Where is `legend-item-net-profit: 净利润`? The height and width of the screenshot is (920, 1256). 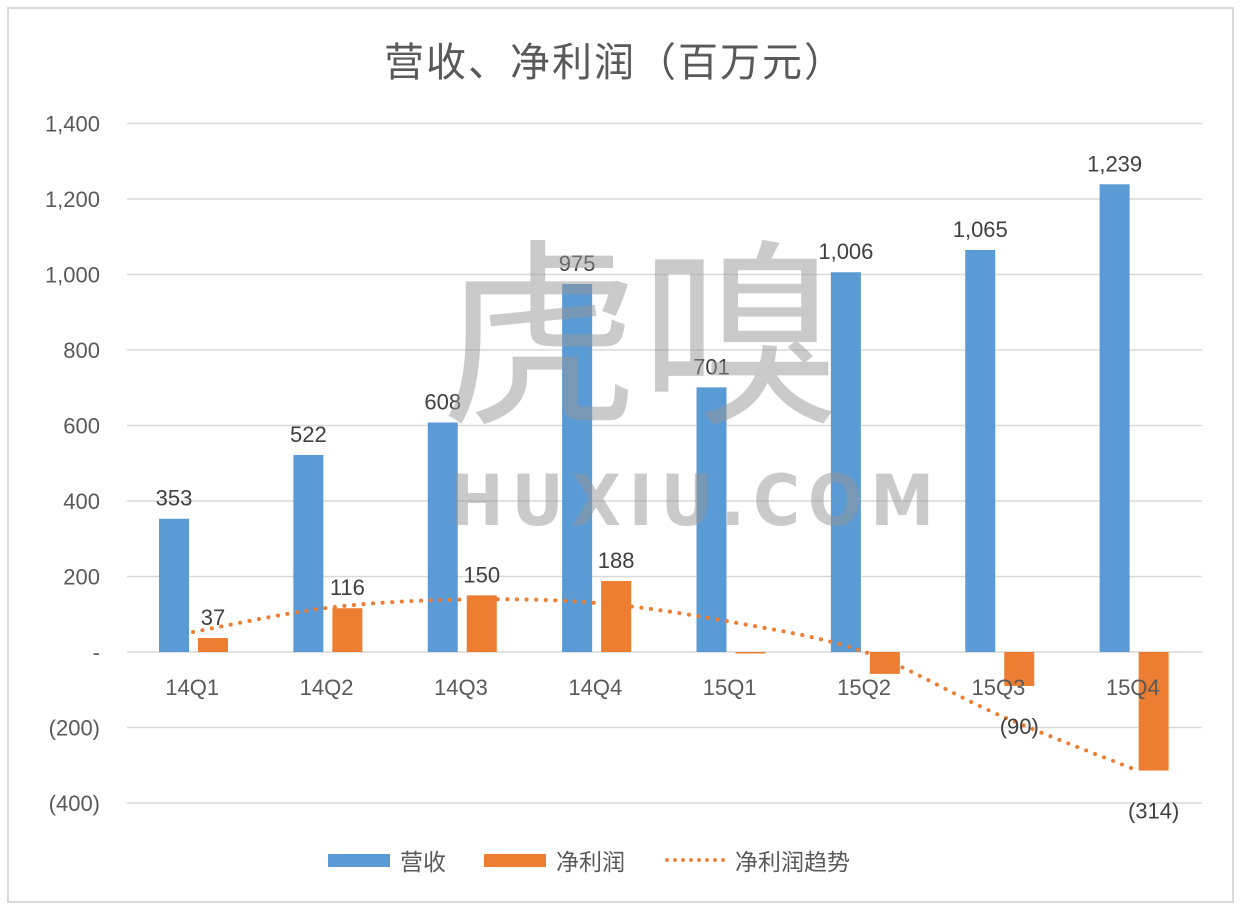
legend-item-net-profit: 净利润 is located at coordinates (554, 860).